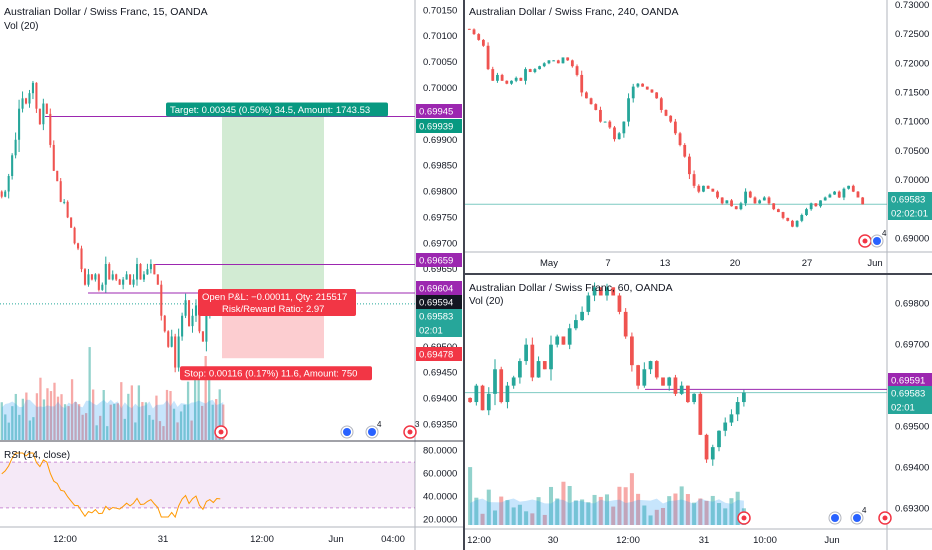  What do you see at coordinates (912, 509) in the screenshot?
I see `price-tick: 0.69300` at bounding box center [912, 509].